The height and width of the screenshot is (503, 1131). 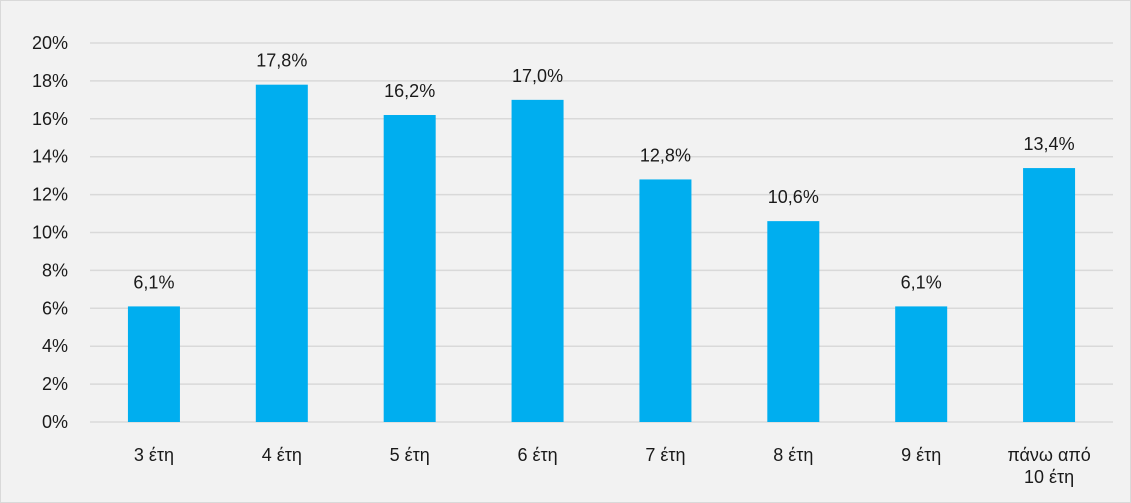 I want to click on data-label: 16,2%, so click(x=409, y=91).